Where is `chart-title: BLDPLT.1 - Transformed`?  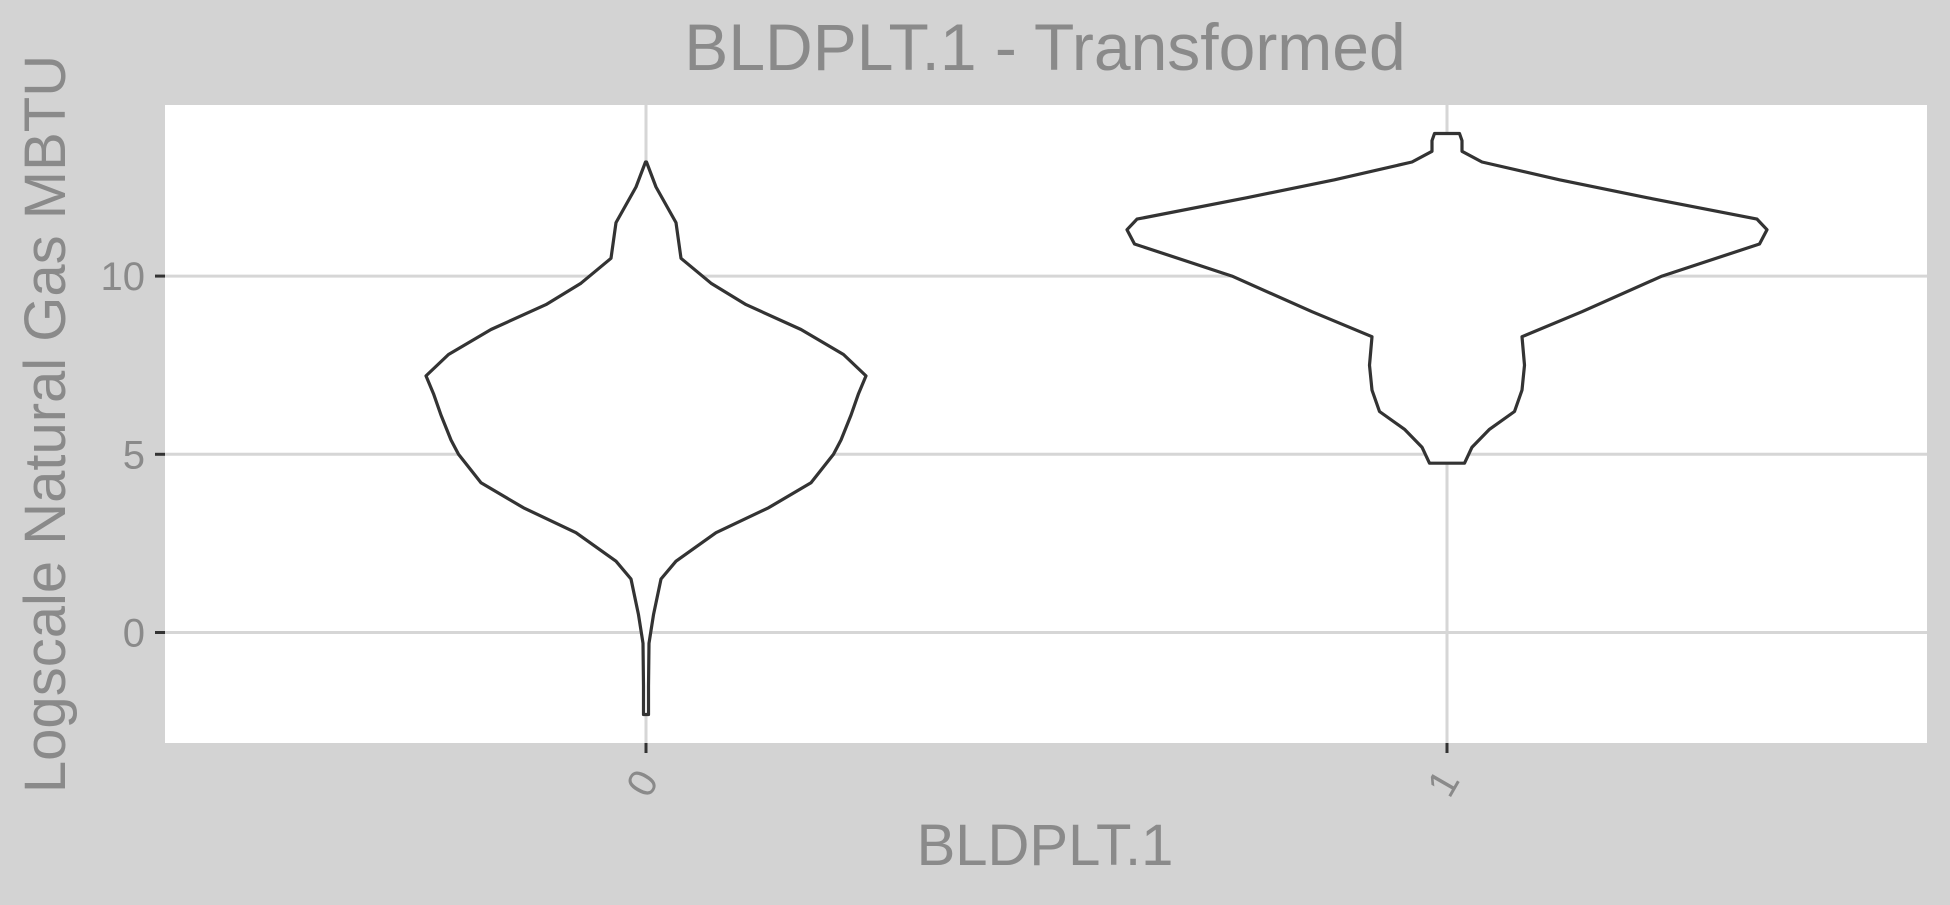
chart-title: BLDPLT.1 - Transformed is located at coordinates (1044, 47).